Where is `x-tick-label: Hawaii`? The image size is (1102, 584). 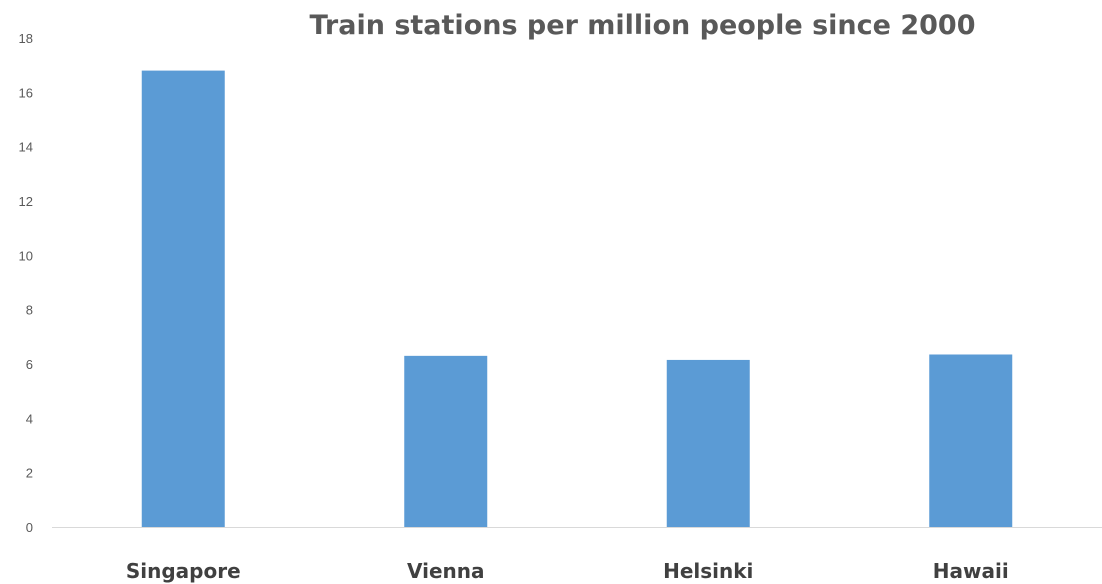 x-tick-label: Hawaii is located at coordinates (971, 571).